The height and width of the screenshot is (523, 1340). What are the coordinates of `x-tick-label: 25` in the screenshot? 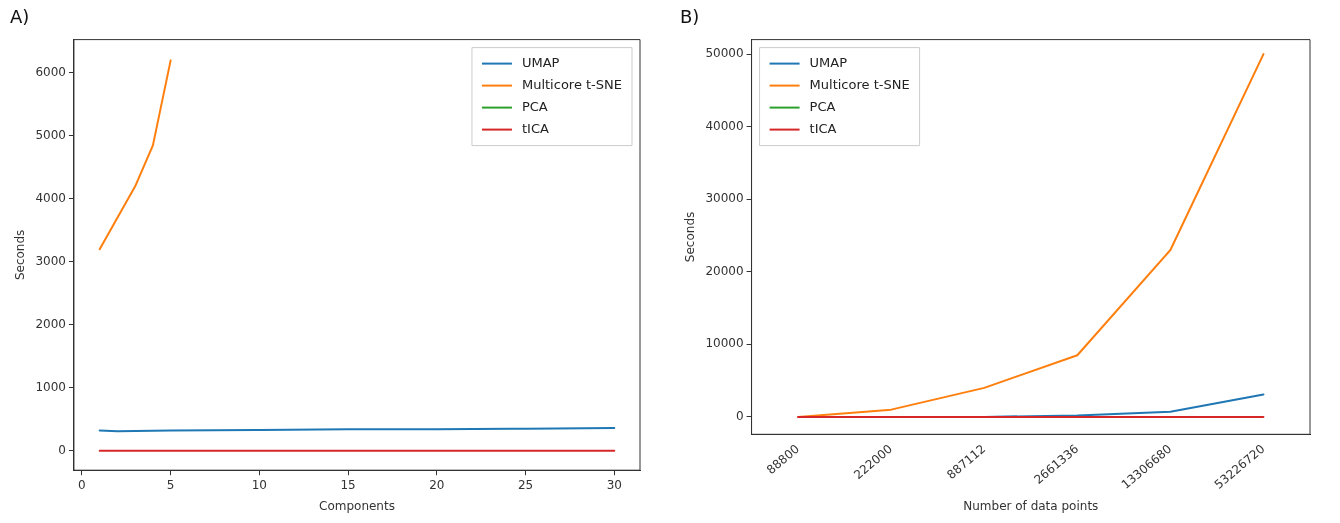 It's located at (525, 484).